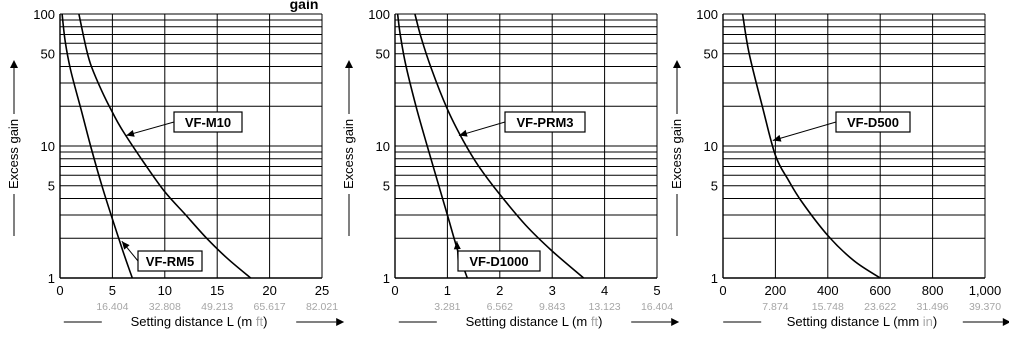 The image size is (1009, 338). I want to click on x-secondary-tick-label: 9.843, so click(552, 307).